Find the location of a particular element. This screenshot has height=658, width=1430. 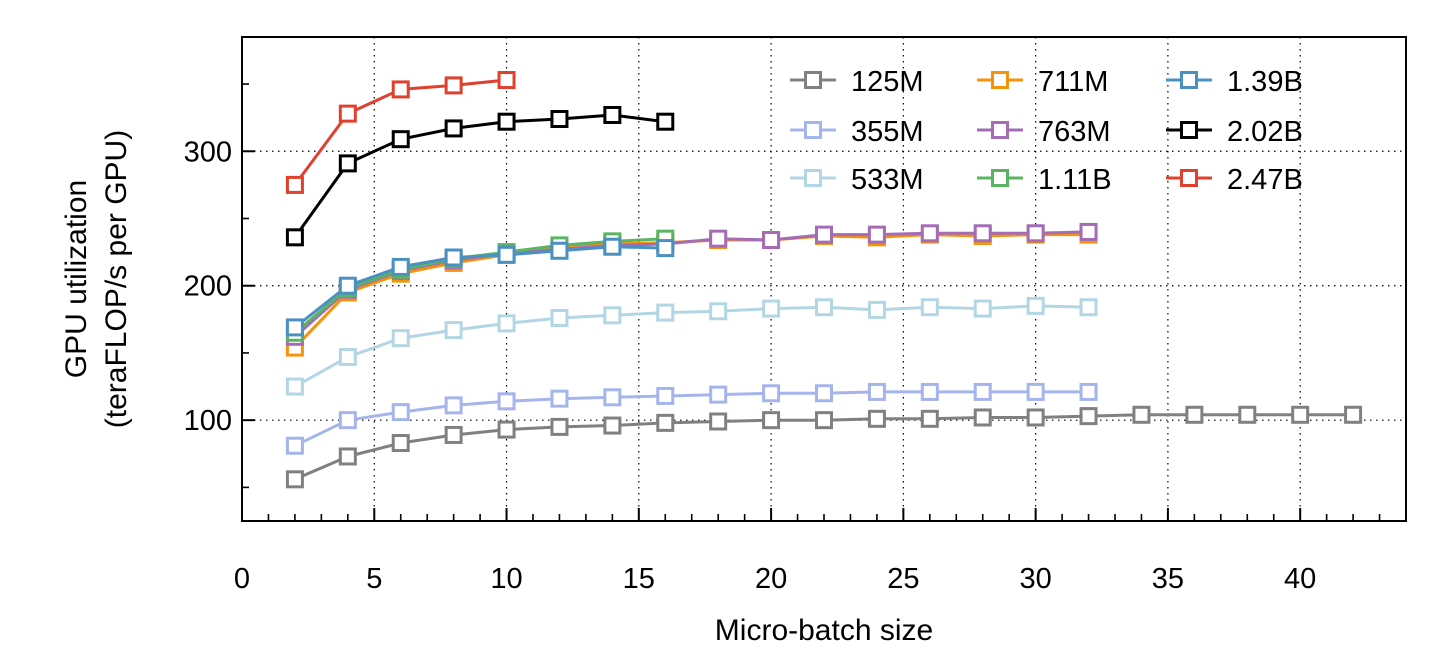

legend-item: 1.39B is located at coordinates (1234, 82).